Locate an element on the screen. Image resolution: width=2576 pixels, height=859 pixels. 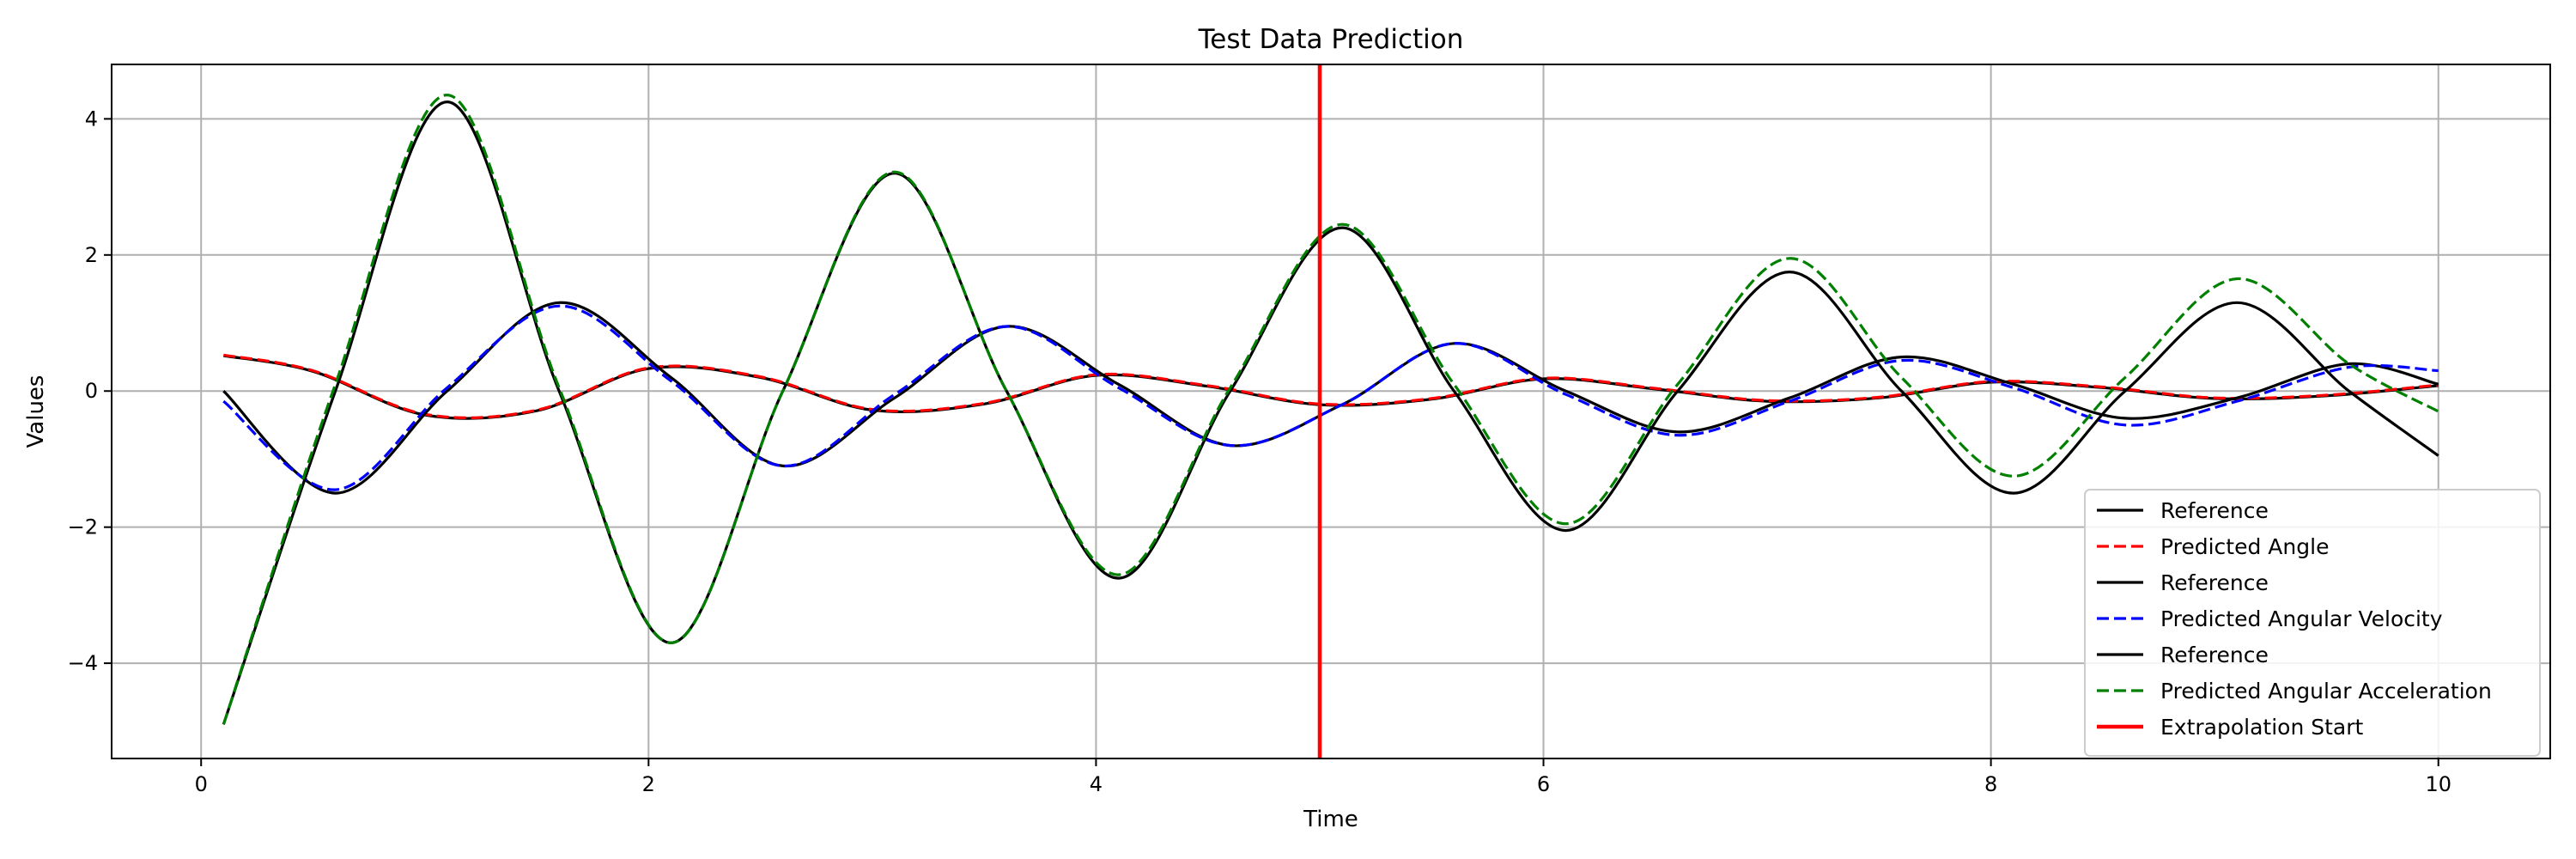
y-tick-label: 0 is located at coordinates (91, 391).